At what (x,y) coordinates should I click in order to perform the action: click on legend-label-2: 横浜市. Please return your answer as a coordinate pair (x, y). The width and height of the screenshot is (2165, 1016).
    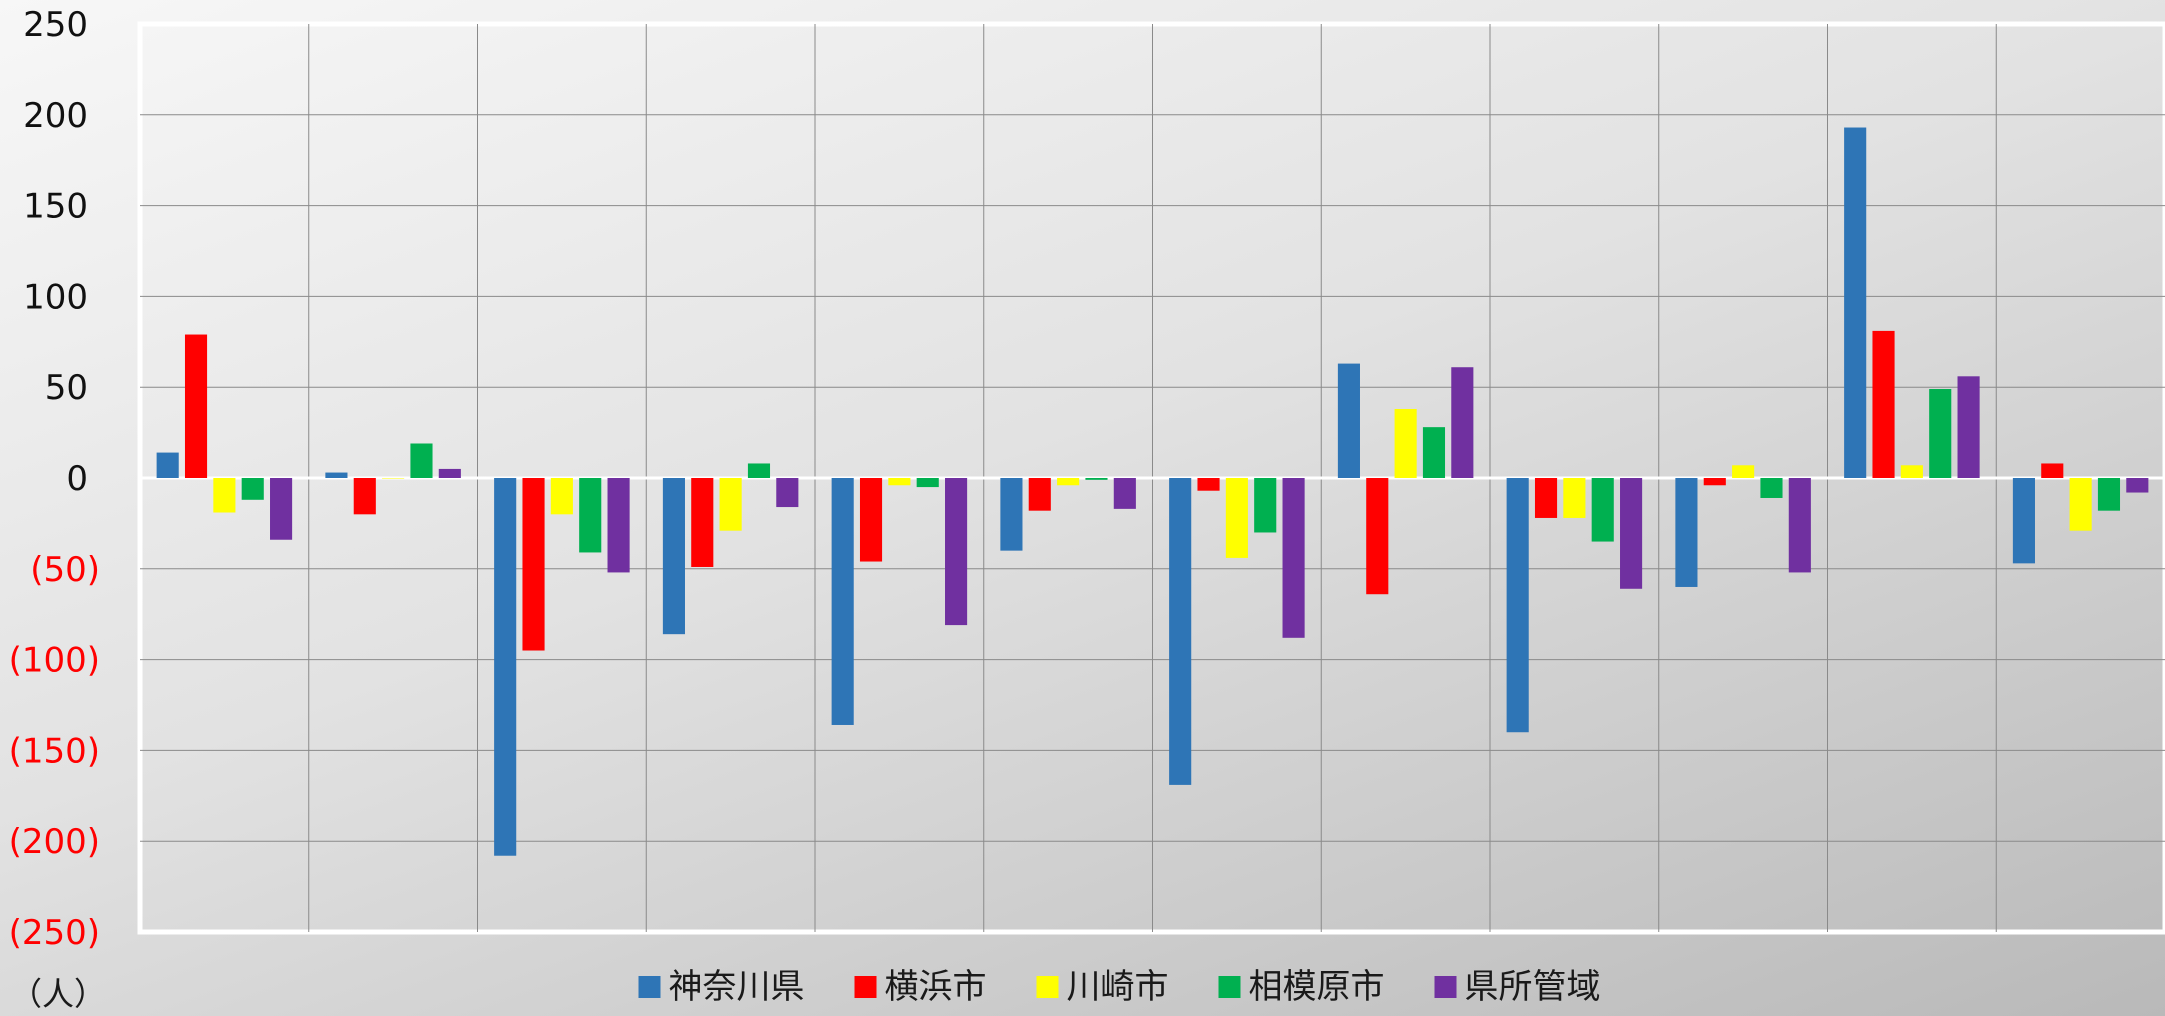
    Looking at the image, I should click on (936, 987).